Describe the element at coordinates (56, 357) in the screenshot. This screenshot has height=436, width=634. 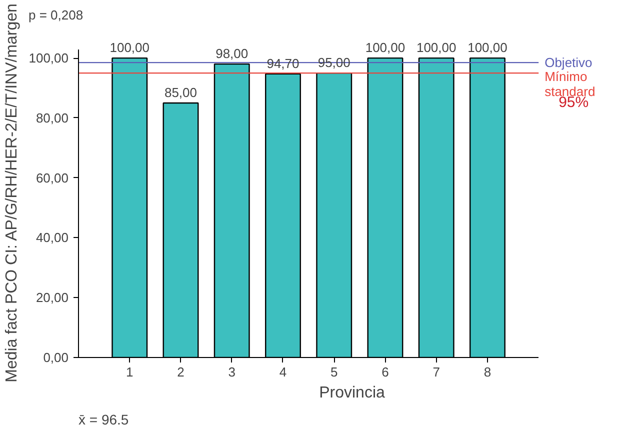
I see `y-tick-label: 0,00` at that location.